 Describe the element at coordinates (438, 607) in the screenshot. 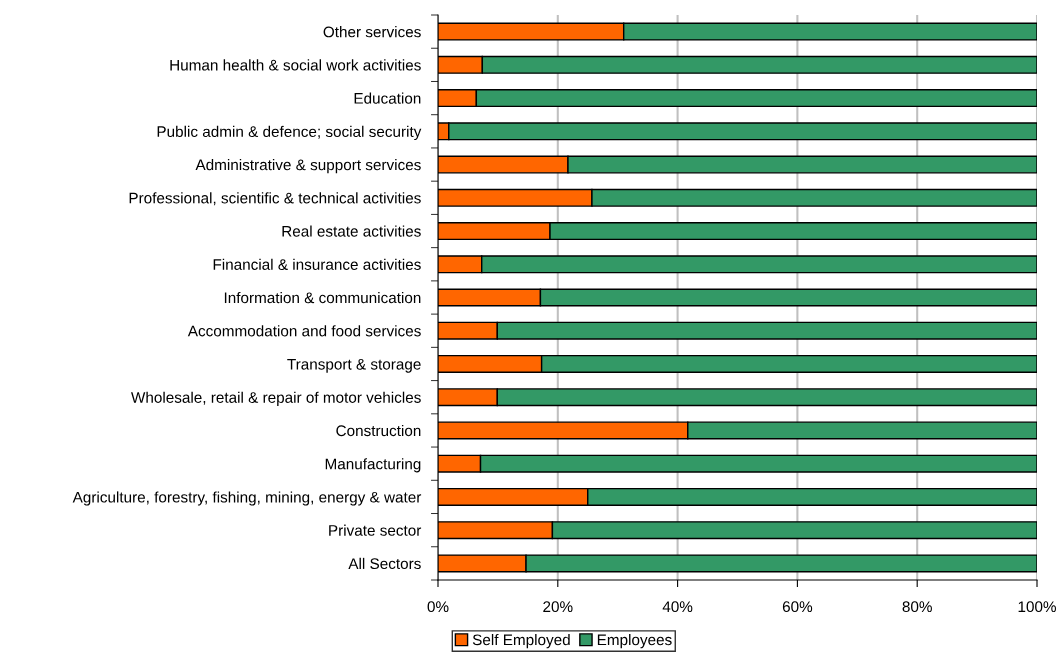

I see `x-tick-label: 0%` at that location.